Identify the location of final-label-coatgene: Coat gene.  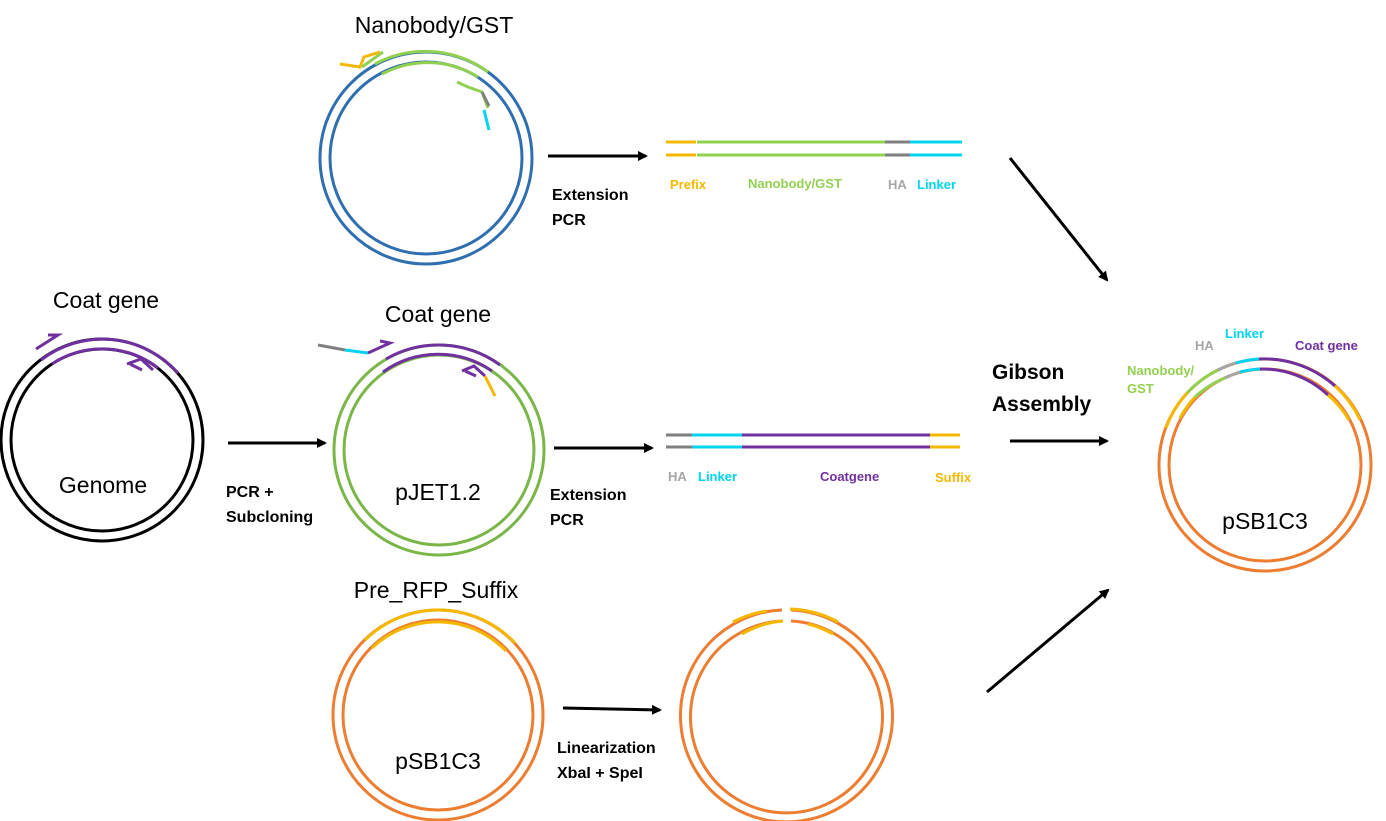
(1326, 345).